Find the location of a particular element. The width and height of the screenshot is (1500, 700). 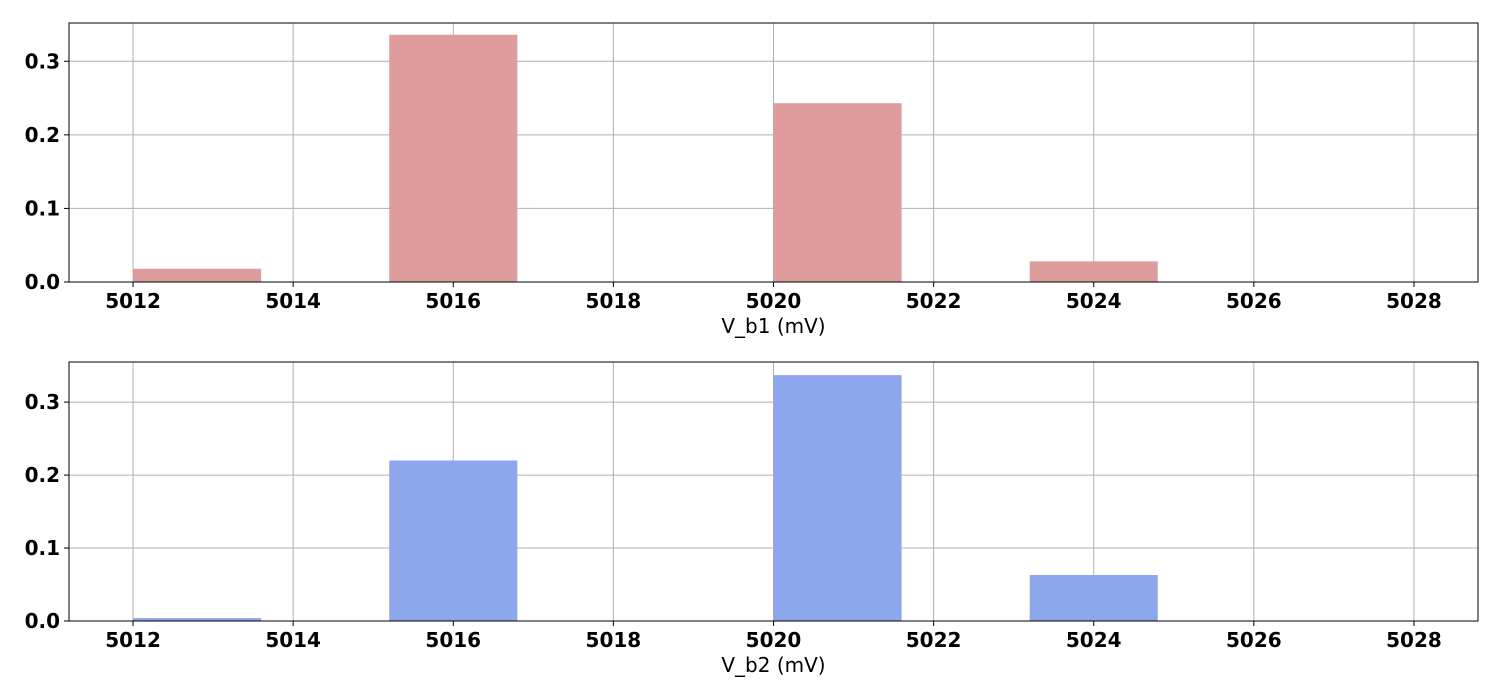

panel2-y-tick-label: 0.1 is located at coordinates (42, 548).